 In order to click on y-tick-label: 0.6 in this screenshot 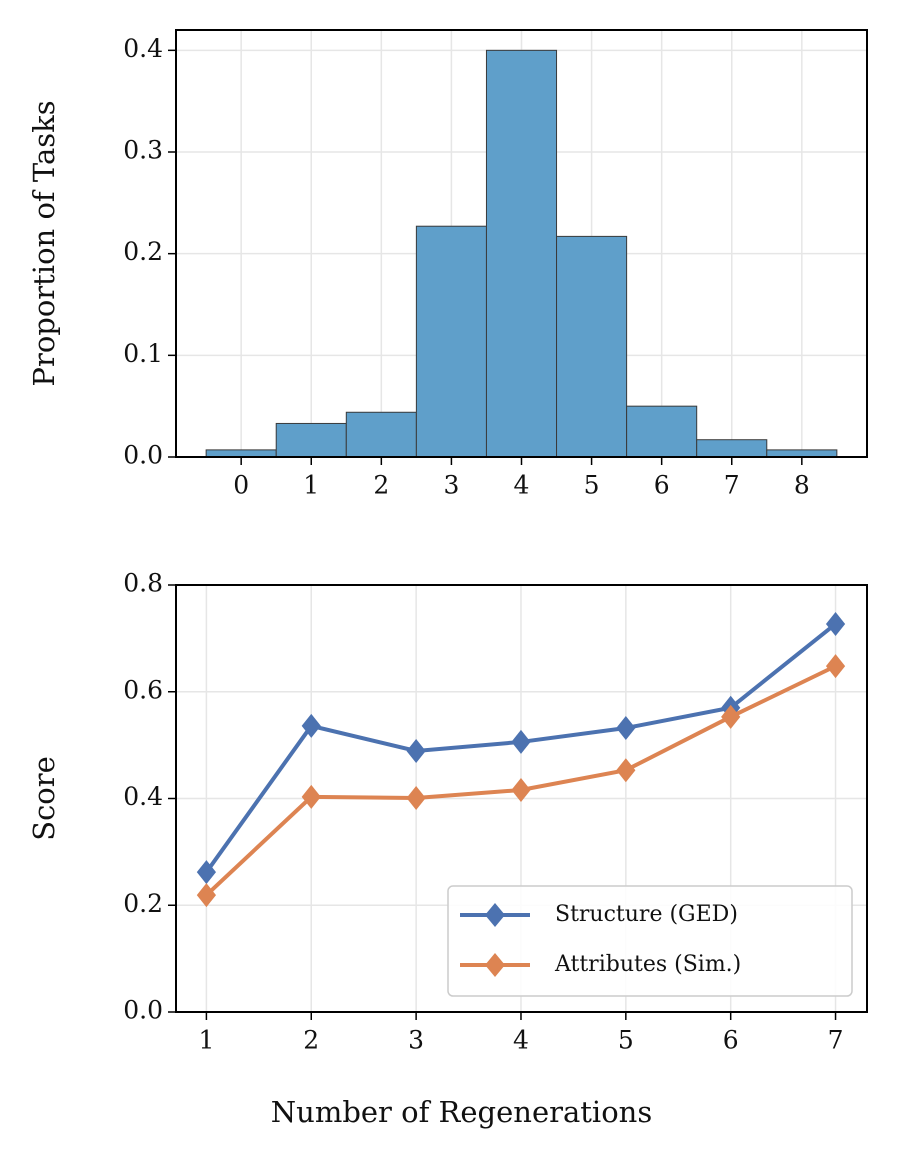, I will do `click(143, 689)`.